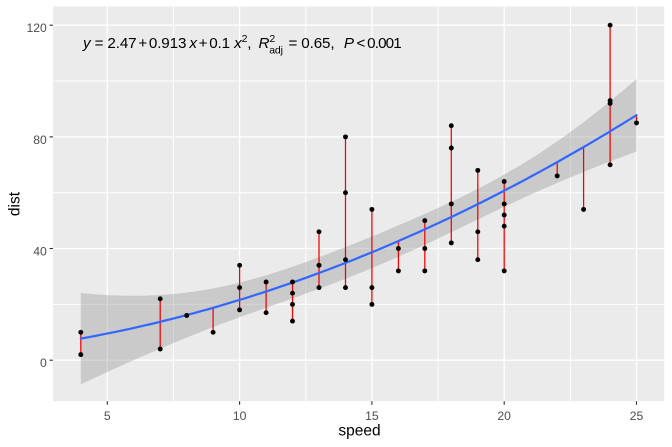 The image size is (672, 447). I want to click on svg-text: 20, so click(504, 416).